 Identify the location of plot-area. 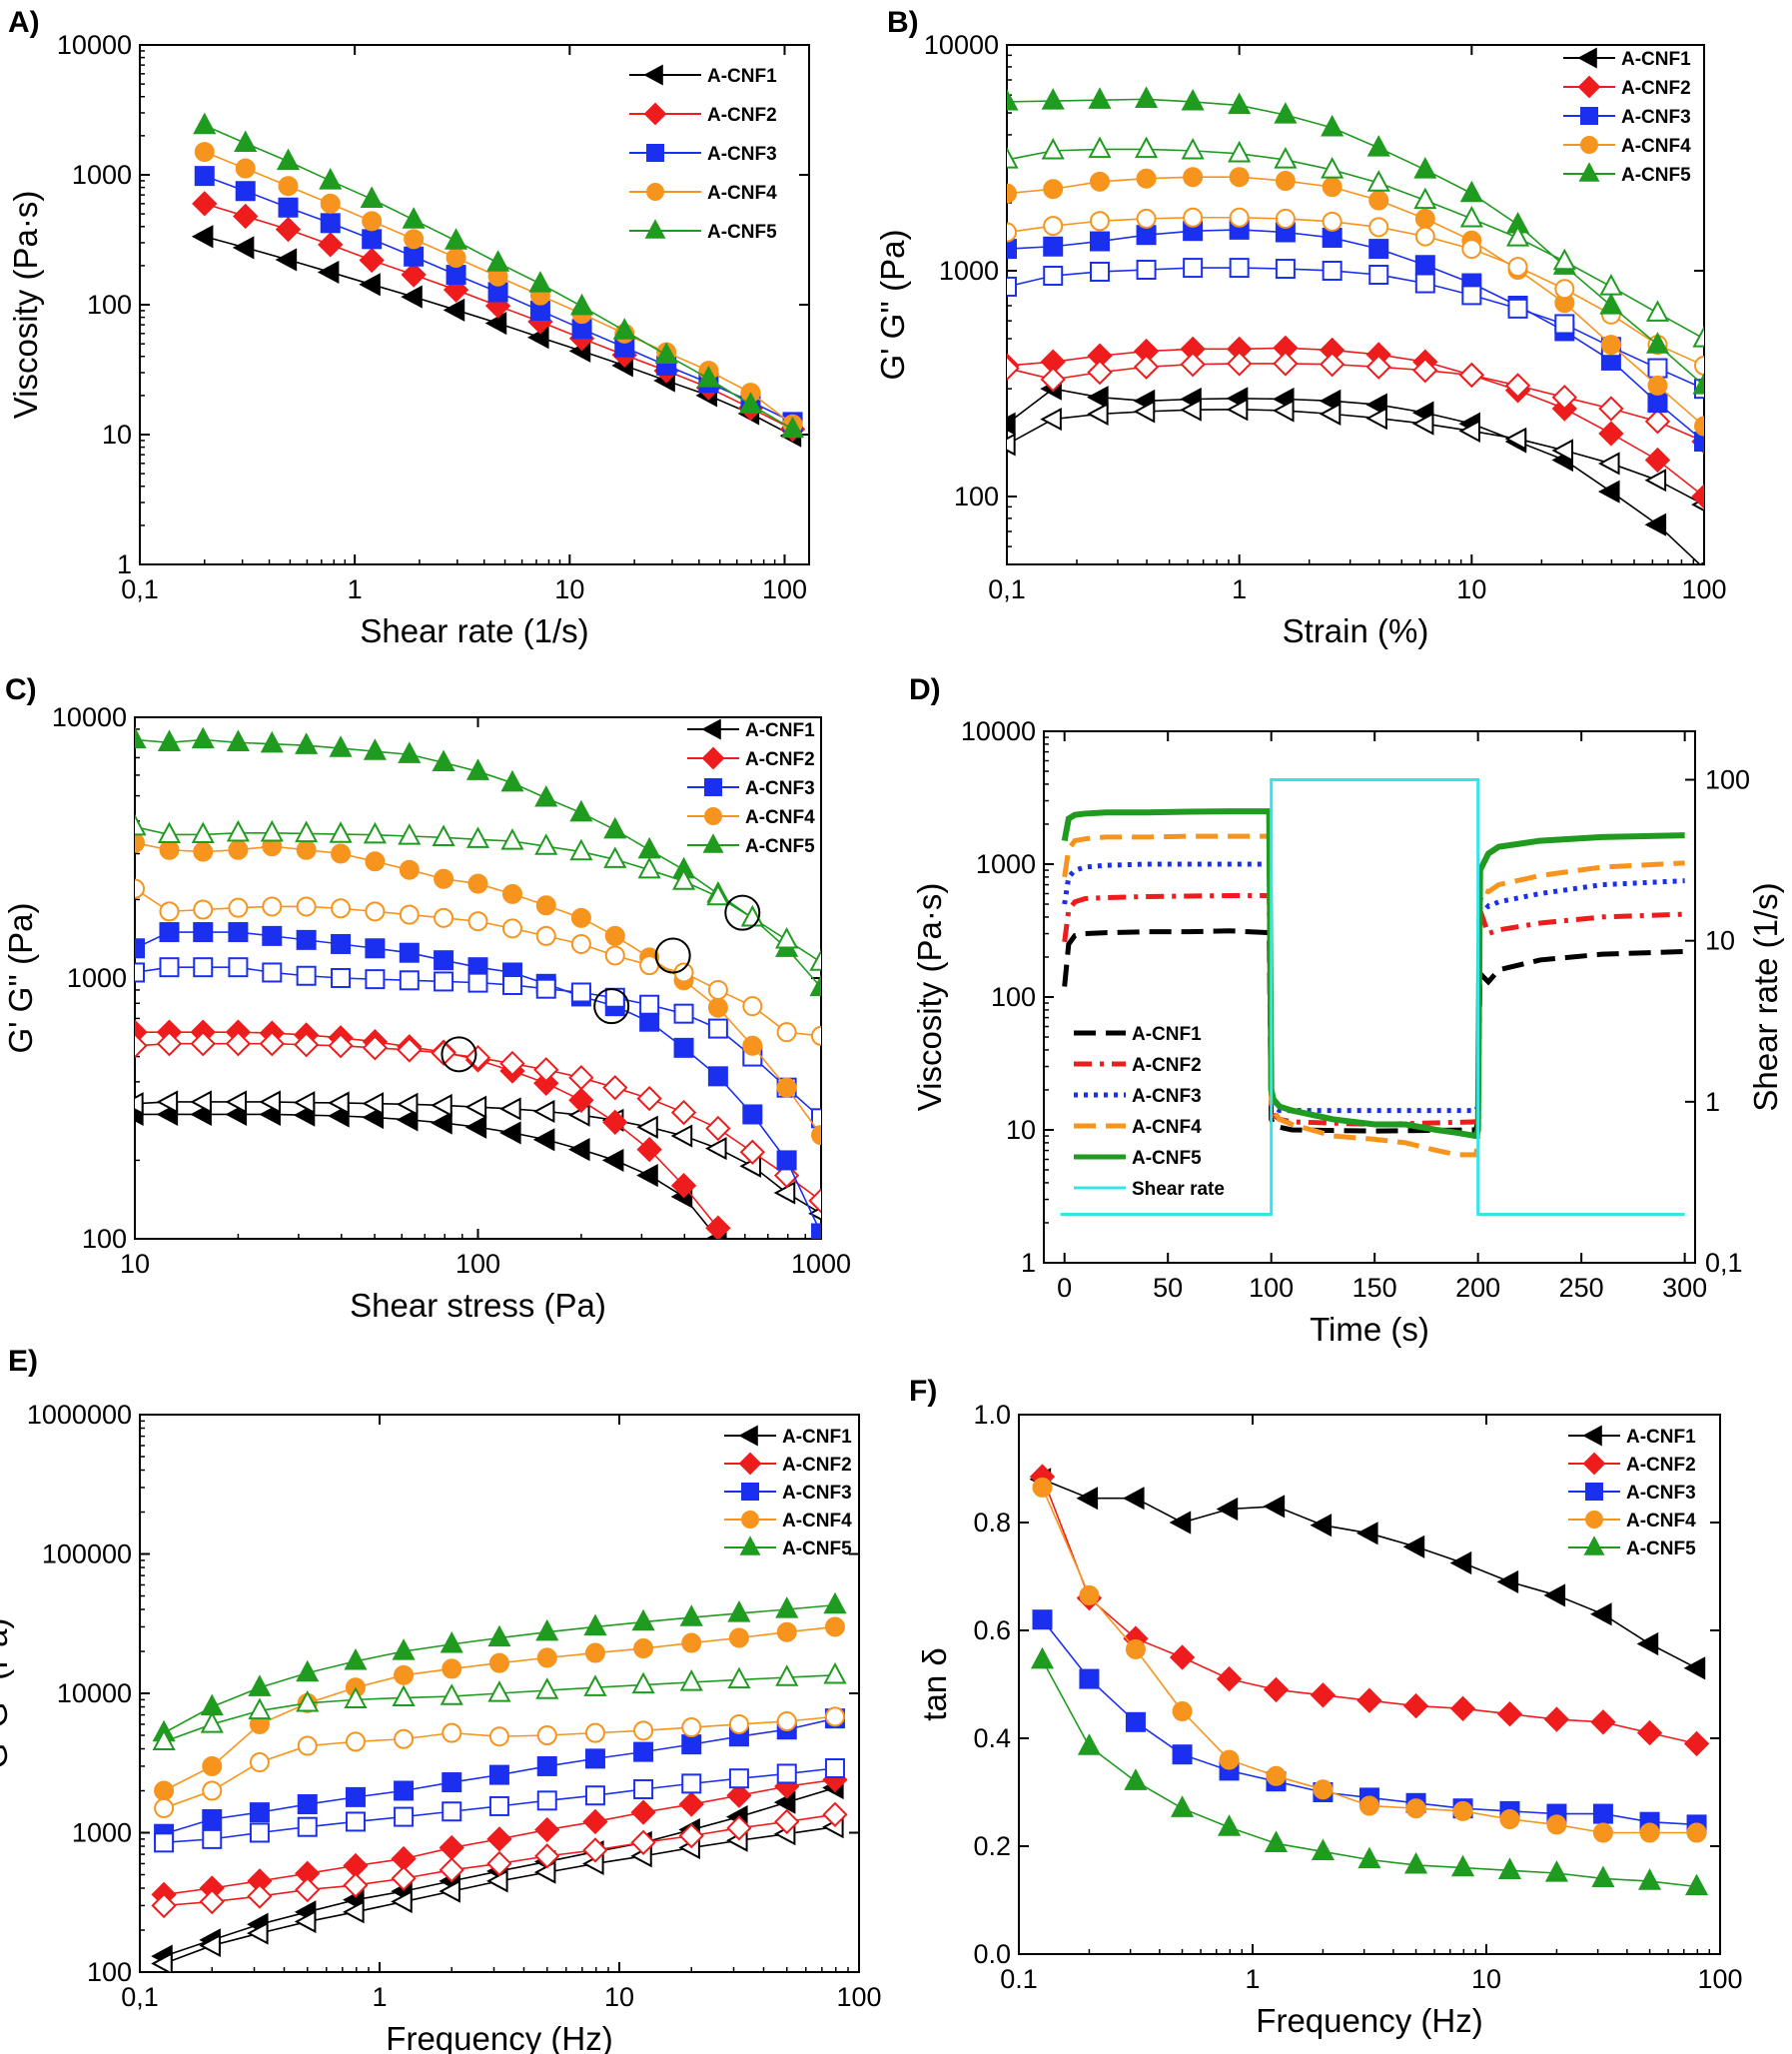
(478, 982).